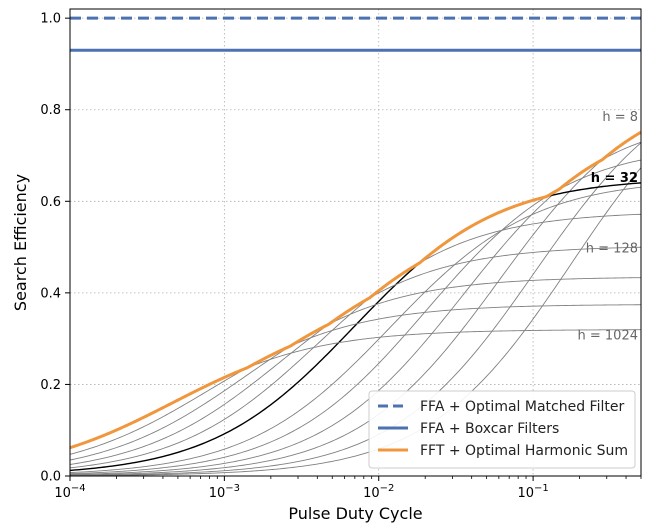  I want to click on y-tick-label: 0.6, so click(50, 202).